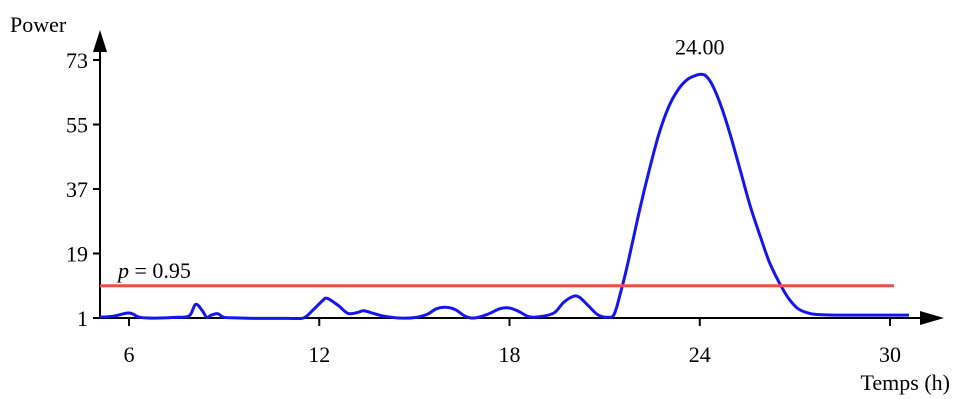  I want to click on x-tick-label: 30, so click(890, 354).